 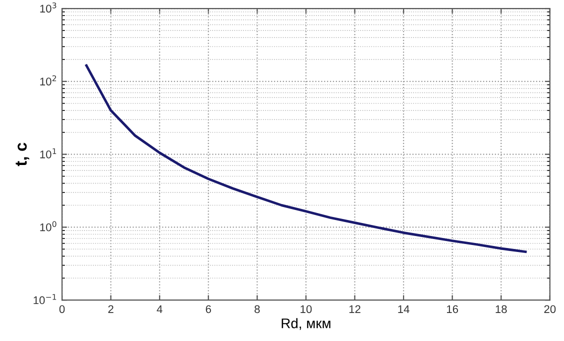 I want to click on x-tick-label: 0, so click(x=62, y=309).